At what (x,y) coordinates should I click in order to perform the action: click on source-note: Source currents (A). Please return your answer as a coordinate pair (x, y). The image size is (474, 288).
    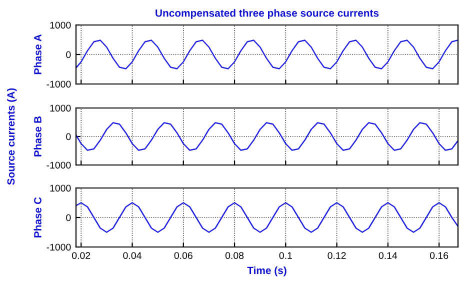
    Looking at the image, I should click on (11, 136).